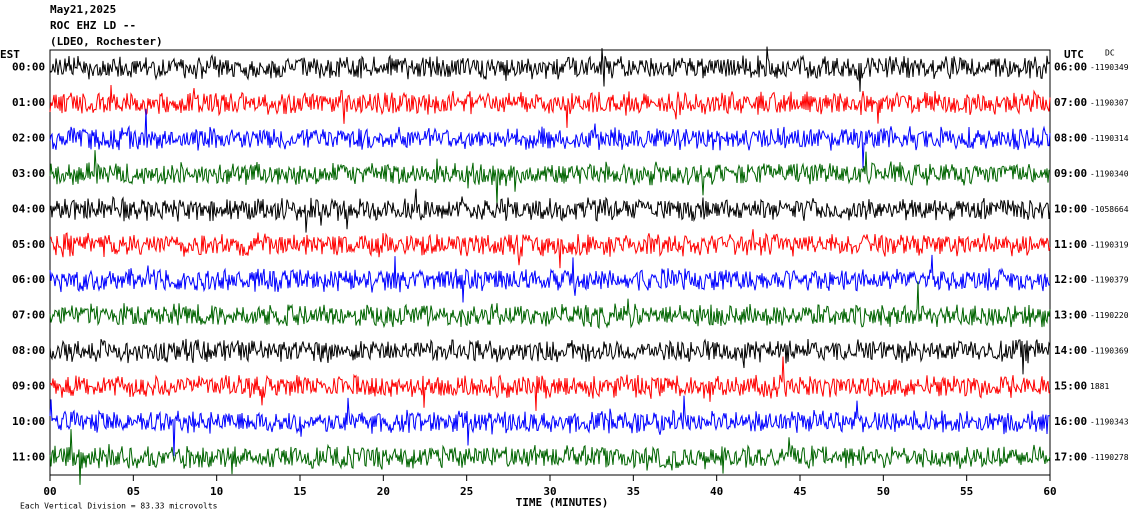 This screenshot has width=1130, height=519. Describe the element at coordinates (1109, 280) in the screenshot. I see `dc-offset: -1190379` at that location.